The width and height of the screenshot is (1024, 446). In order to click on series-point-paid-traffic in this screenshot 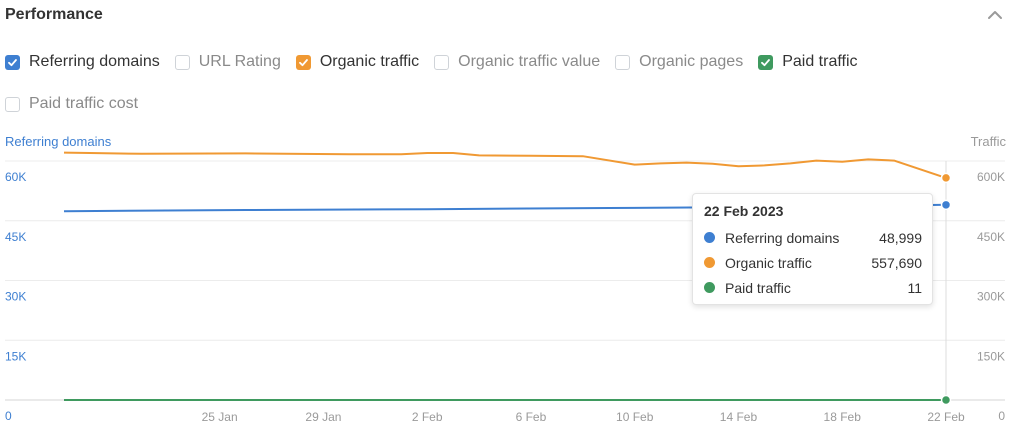, I will do `click(946, 400)`.